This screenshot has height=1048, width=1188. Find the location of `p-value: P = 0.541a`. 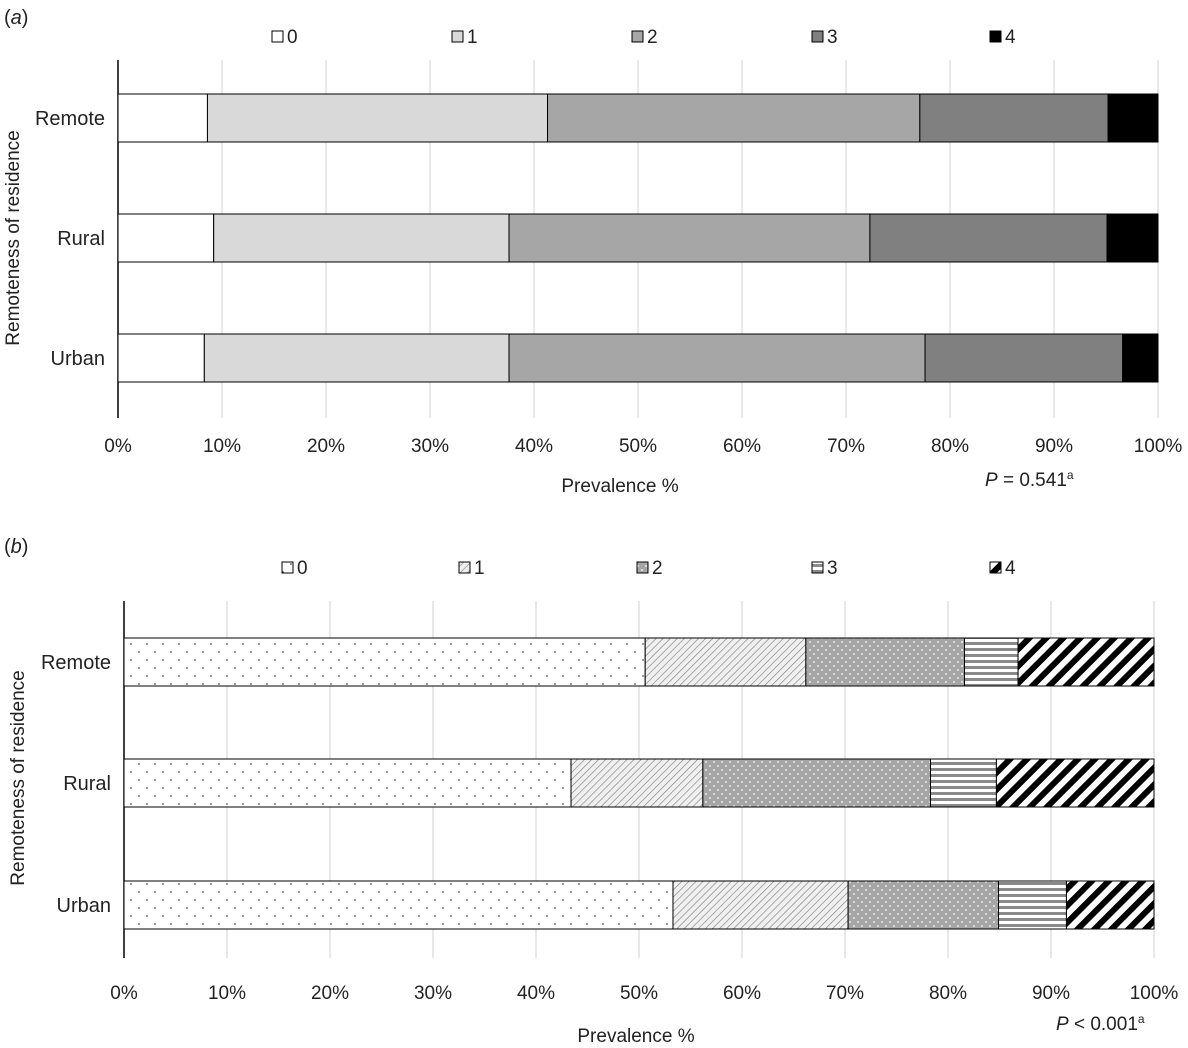

p-value: P = 0.541a is located at coordinates (1029, 479).